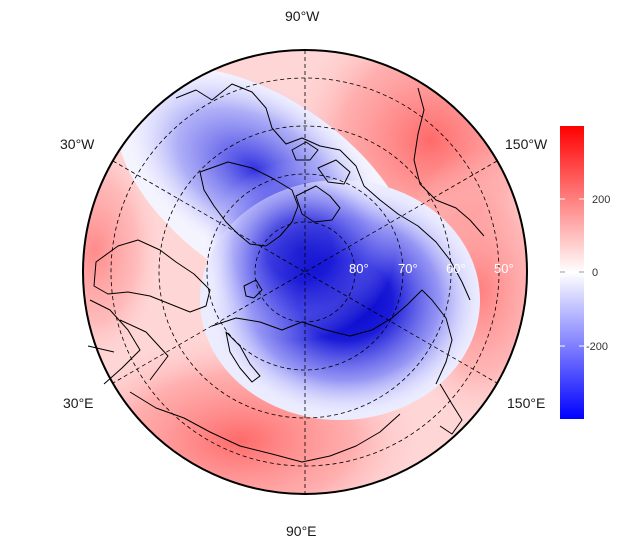  What do you see at coordinates (504, 268) in the screenshot?
I see `lat-label-50: 50°` at bounding box center [504, 268].